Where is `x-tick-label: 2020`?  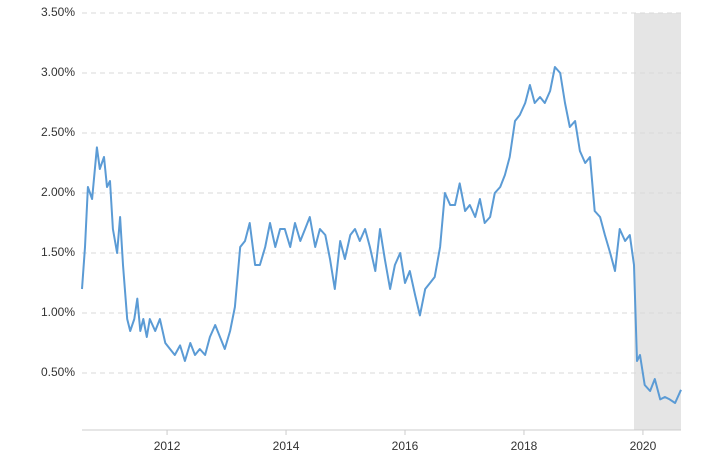 x-tick-label: 2020 is located at coordinates (643, 446).